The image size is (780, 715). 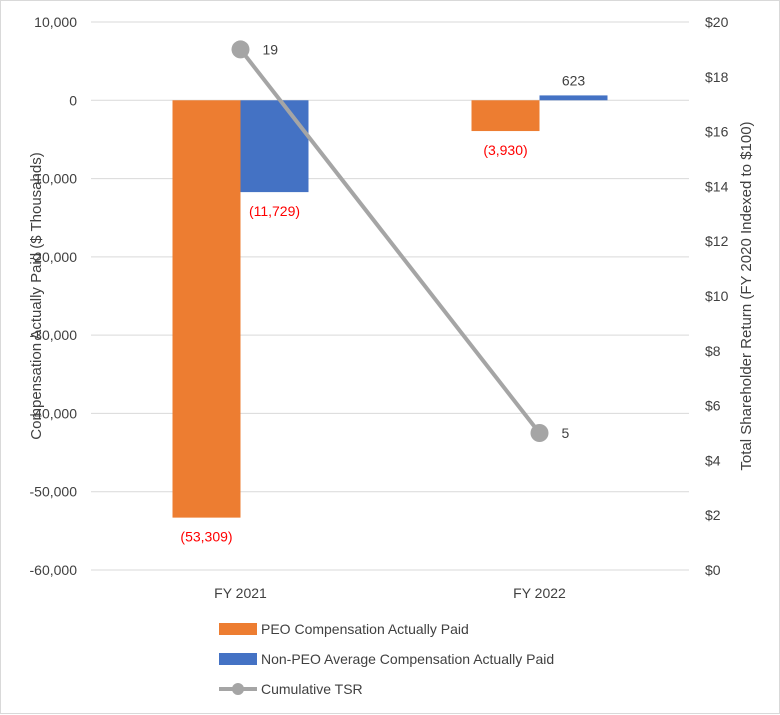 I want to click on y-left-tick-label: -30,000, so click(x=54, y=335).